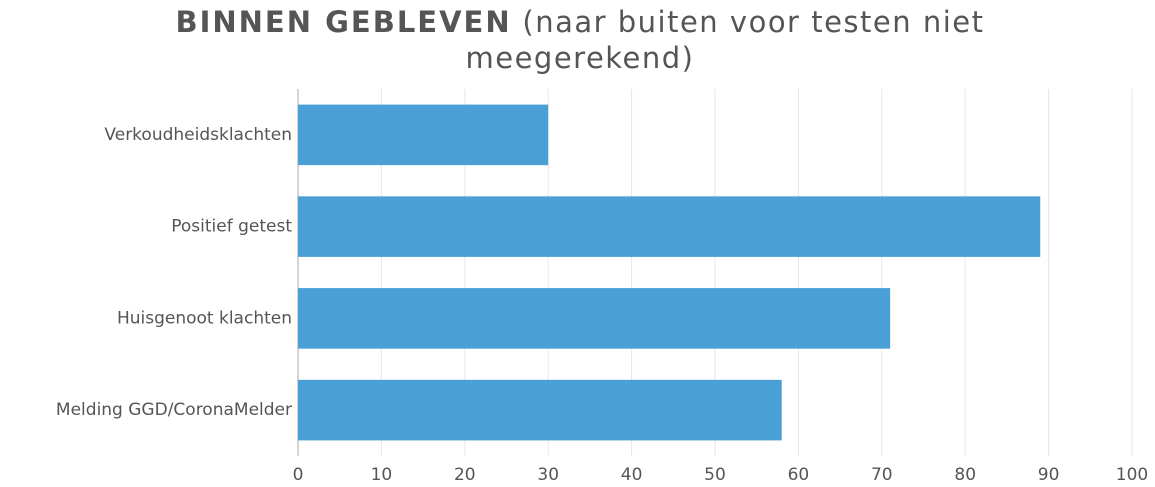 The height and width of the screenshot is (487, 1155). I want to click on x-tick-label: 70, so click(882, 475).